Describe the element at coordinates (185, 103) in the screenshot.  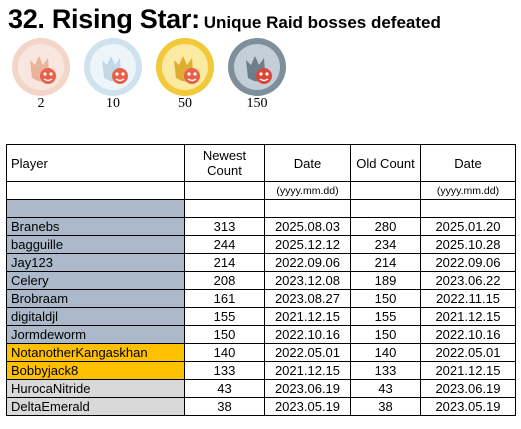
I see `medal-threshold-gold: 50` at that location.